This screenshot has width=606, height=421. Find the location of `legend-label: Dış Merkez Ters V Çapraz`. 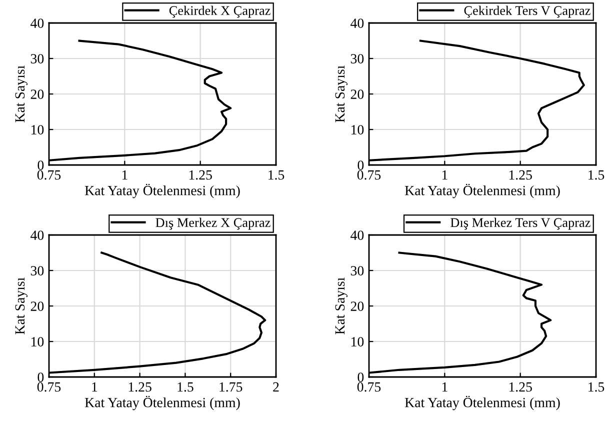

legend-label: Dış Merkez Ters V Çapraz is located at coordinates (520, 224).